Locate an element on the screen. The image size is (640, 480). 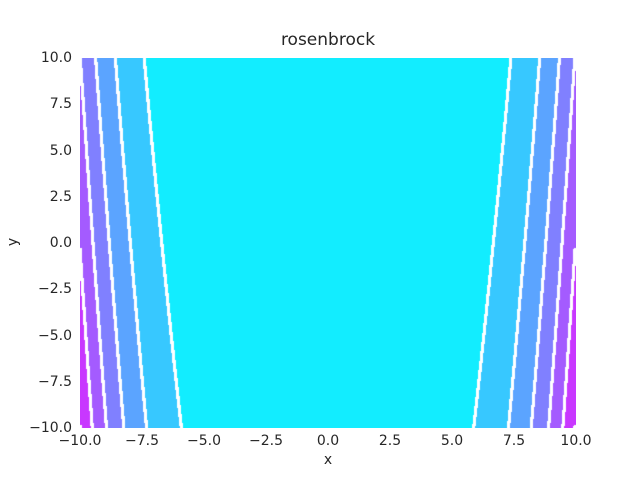
y-tick-label: 7.5 is located at coordinates (60, 104).